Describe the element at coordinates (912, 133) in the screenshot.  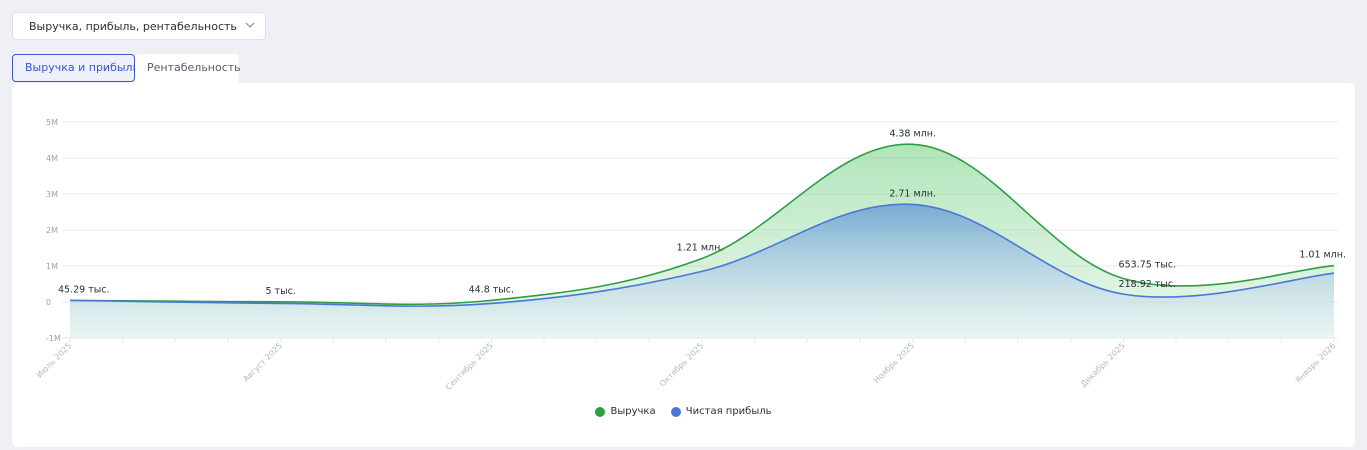
I see `data-label: 4.38 млн.` at that location.